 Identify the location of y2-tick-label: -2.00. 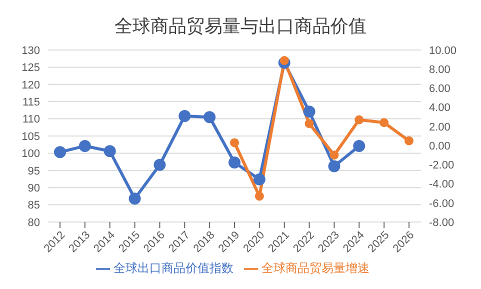
(441, 166).